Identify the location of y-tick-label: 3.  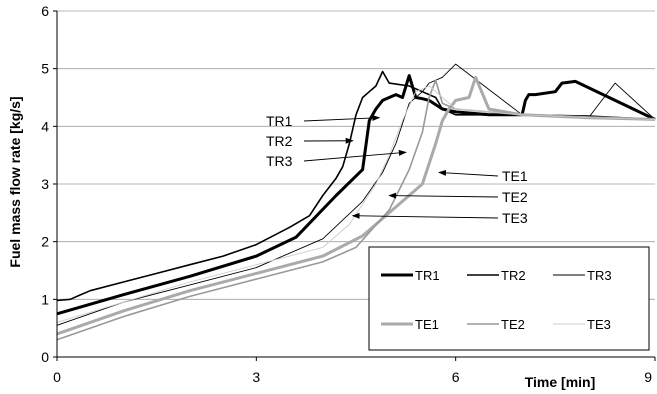
(45, 184).